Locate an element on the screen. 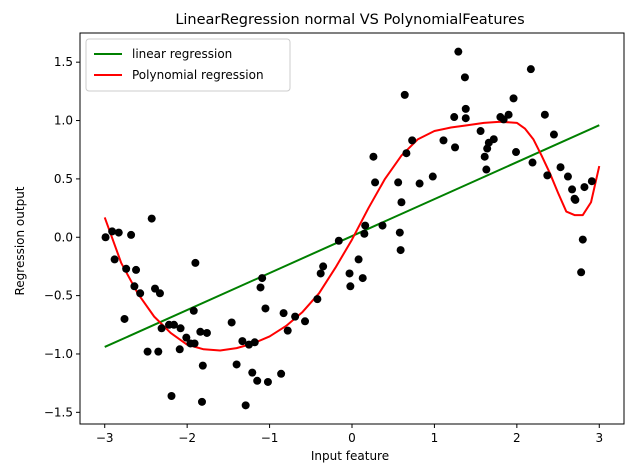 Image resolution: width=634 pixels, height=467 pixels. y-tick-label: 1.5 is located at coordinates (63, 62).